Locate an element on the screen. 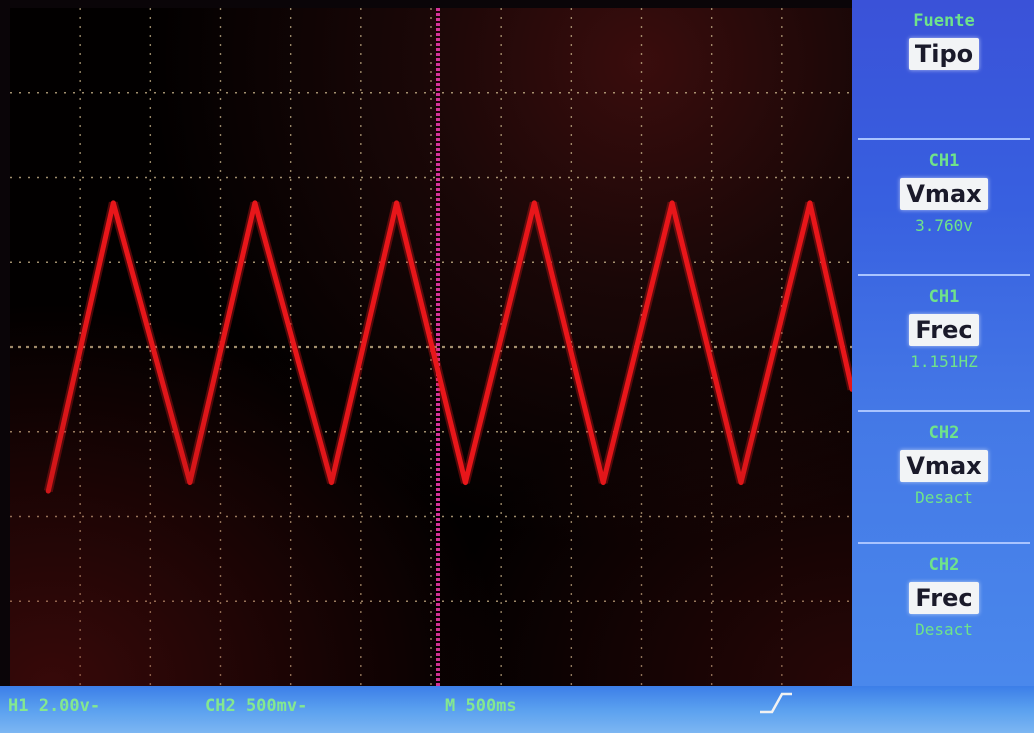  menu-header: Fuente is located at coordinates (944, 21).